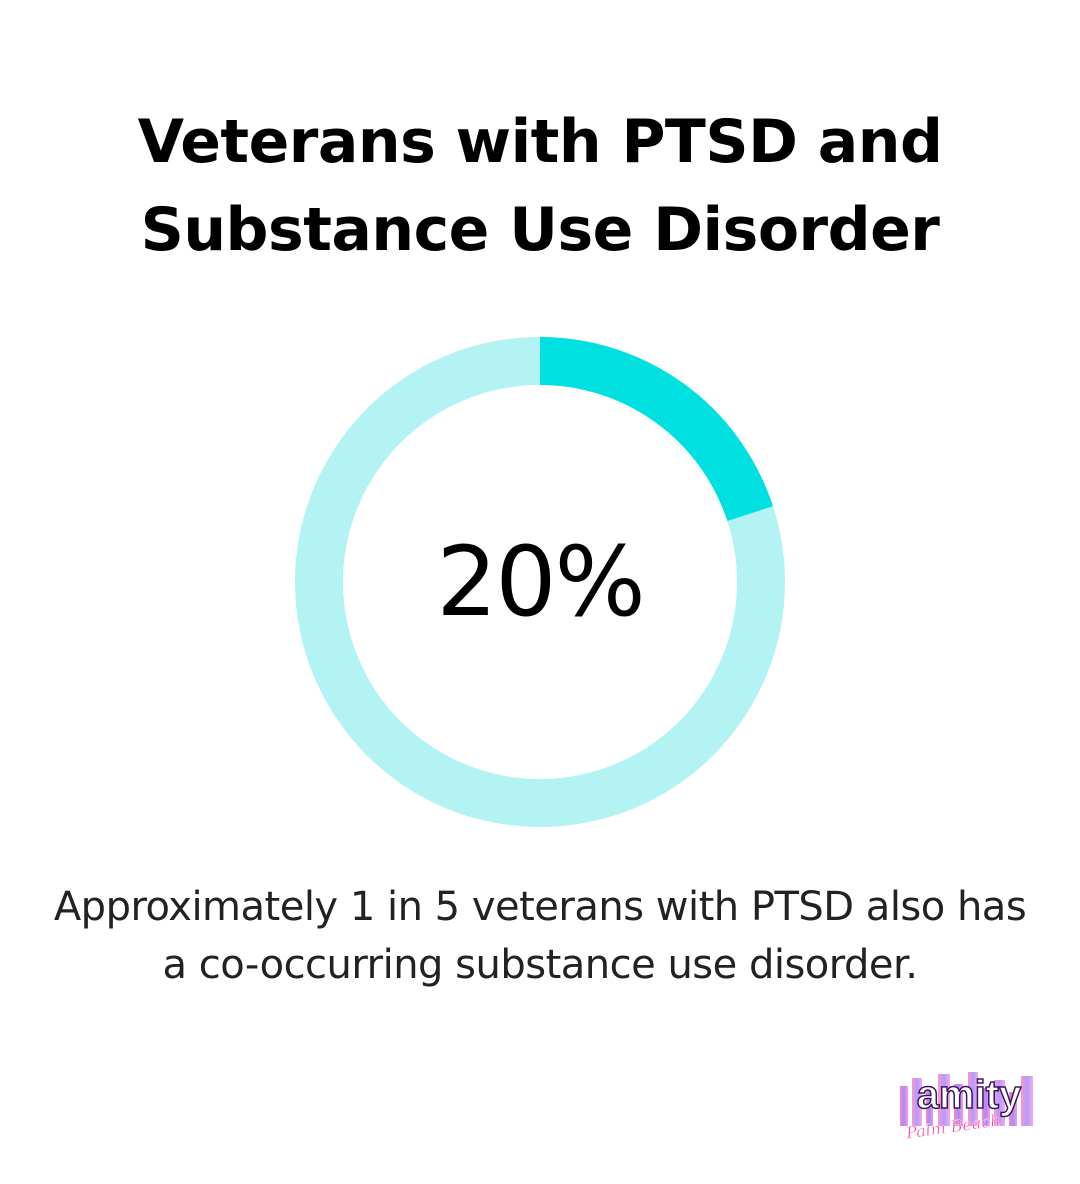 The image size is (1080, 1184). What do you see at coordinates (656, 429) in the screenshot?
I see `donut-slice-highlight` at bounding box center [656, 429].